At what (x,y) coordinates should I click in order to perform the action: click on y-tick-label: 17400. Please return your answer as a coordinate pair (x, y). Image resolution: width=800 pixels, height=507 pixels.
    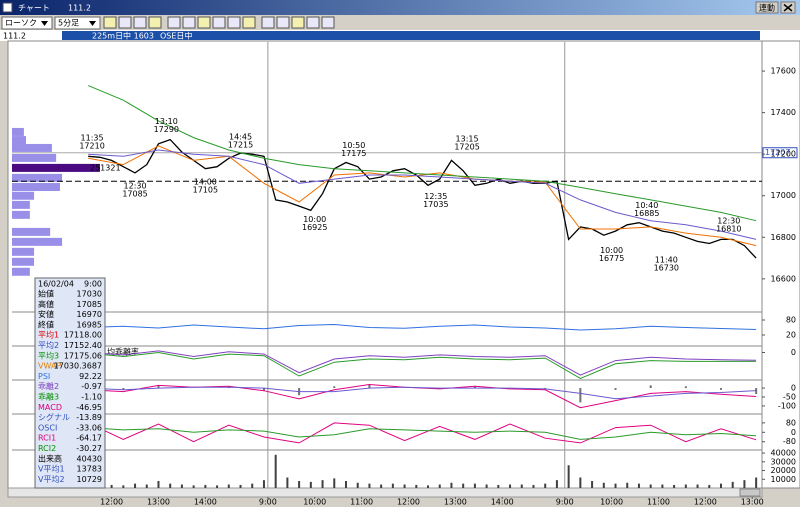
    Looking at the image, I should click on (783, 112).